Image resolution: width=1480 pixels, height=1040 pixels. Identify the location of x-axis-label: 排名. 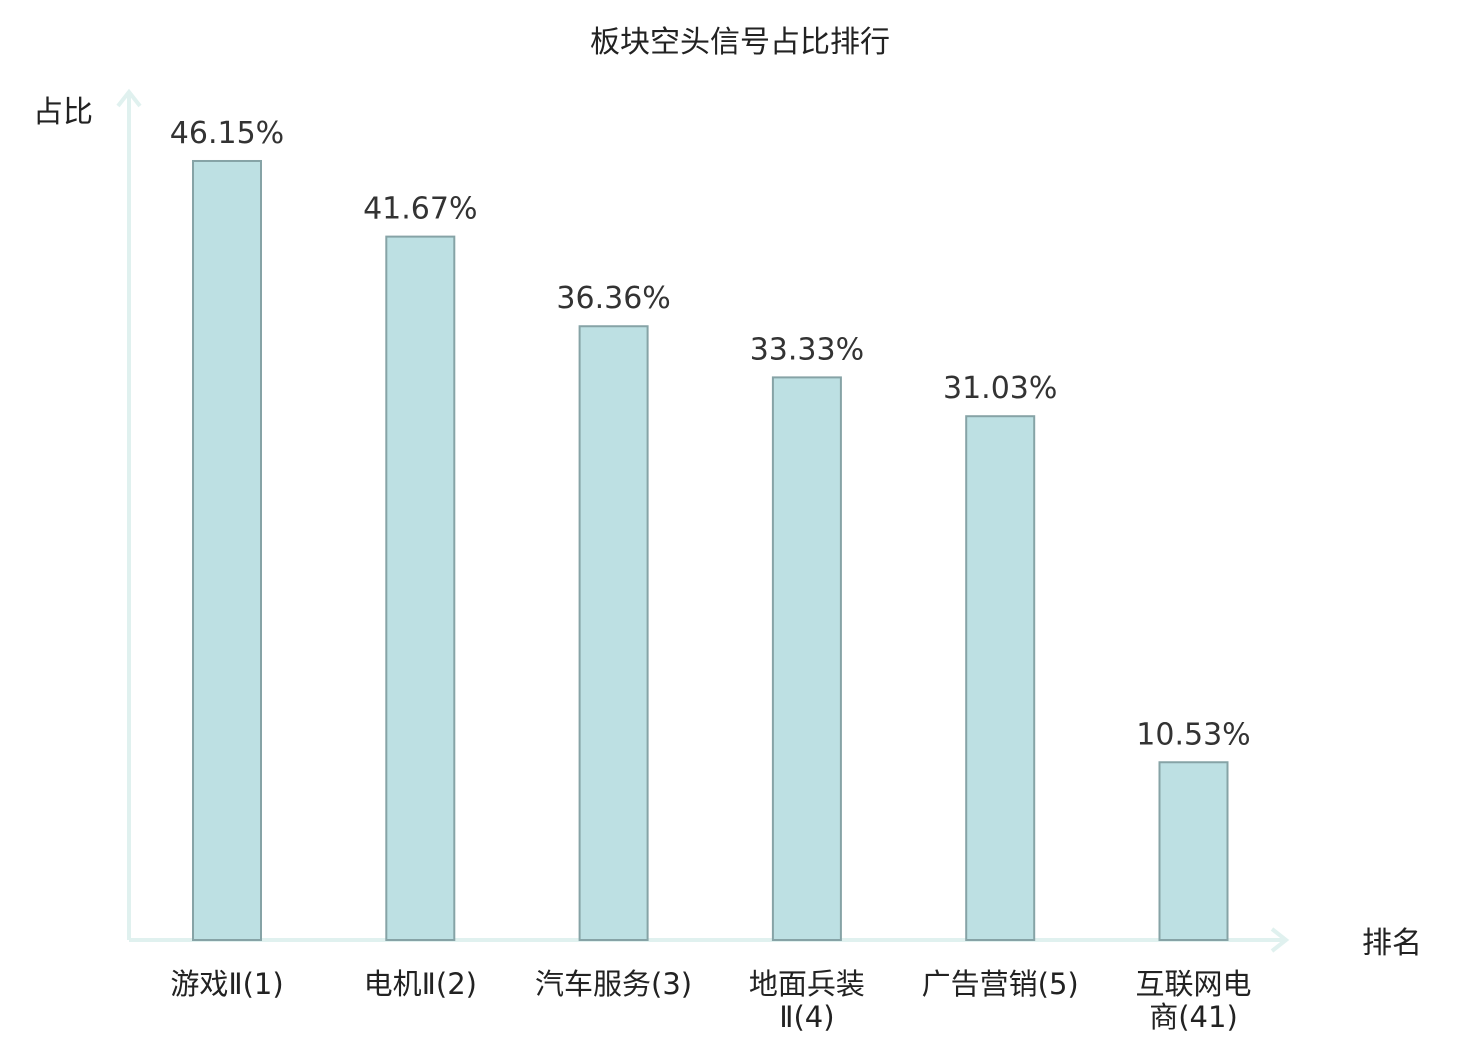
(1392, 943).